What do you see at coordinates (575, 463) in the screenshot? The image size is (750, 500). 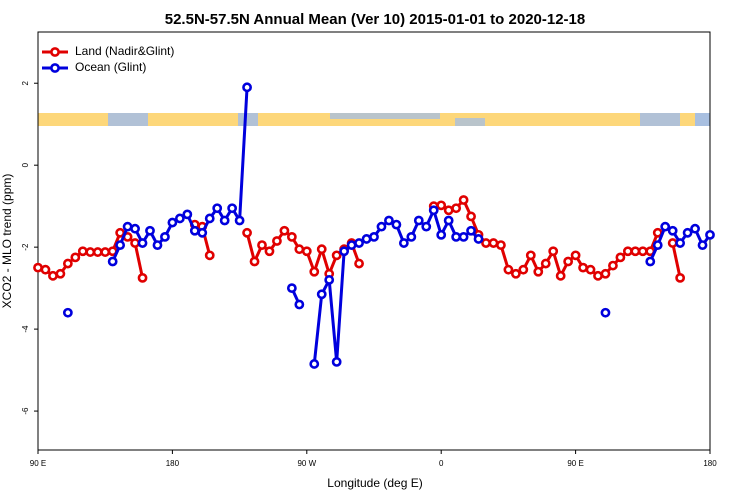 I see `x-tick-label: 90 E` at bounding box center [575, 463].